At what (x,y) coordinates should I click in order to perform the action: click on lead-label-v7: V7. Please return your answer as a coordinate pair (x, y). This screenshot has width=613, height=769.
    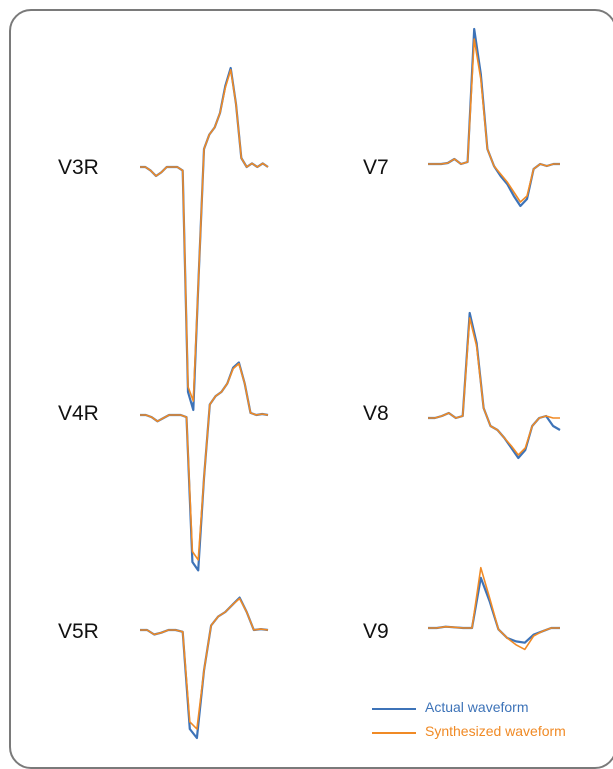
    Looking at the image, I should click on (376, 167).